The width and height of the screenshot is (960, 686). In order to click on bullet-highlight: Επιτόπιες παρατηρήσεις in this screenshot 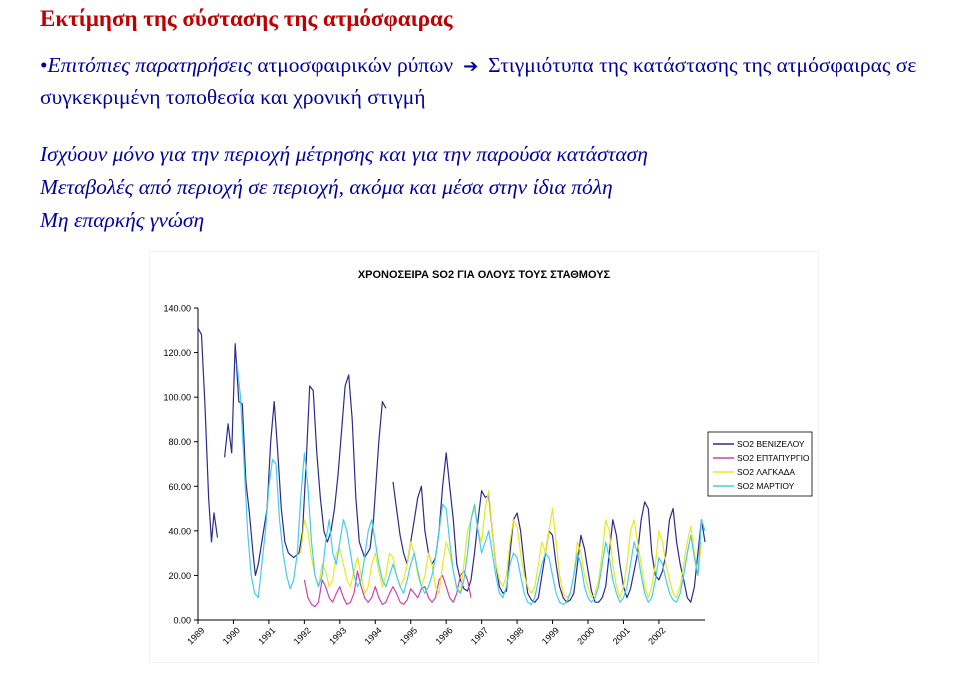, I will do `click(149, 65)`.